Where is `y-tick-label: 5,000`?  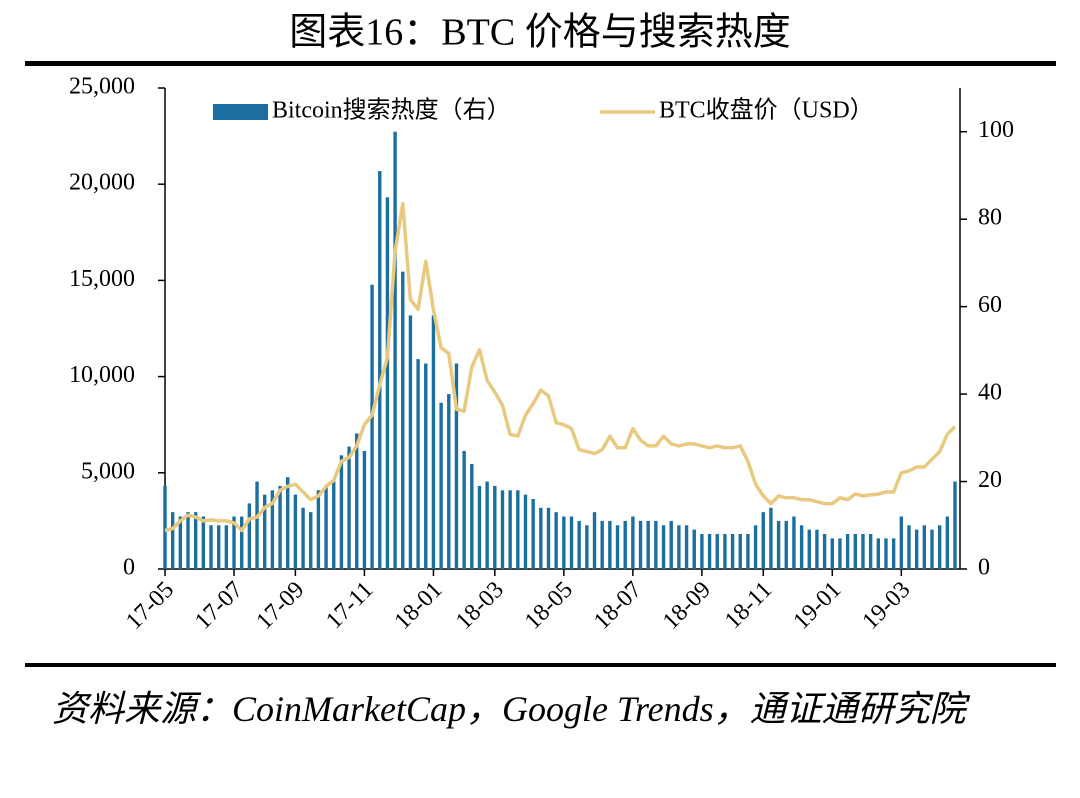 y-tick-label: 5,000 is located at coordinates (108, 471).